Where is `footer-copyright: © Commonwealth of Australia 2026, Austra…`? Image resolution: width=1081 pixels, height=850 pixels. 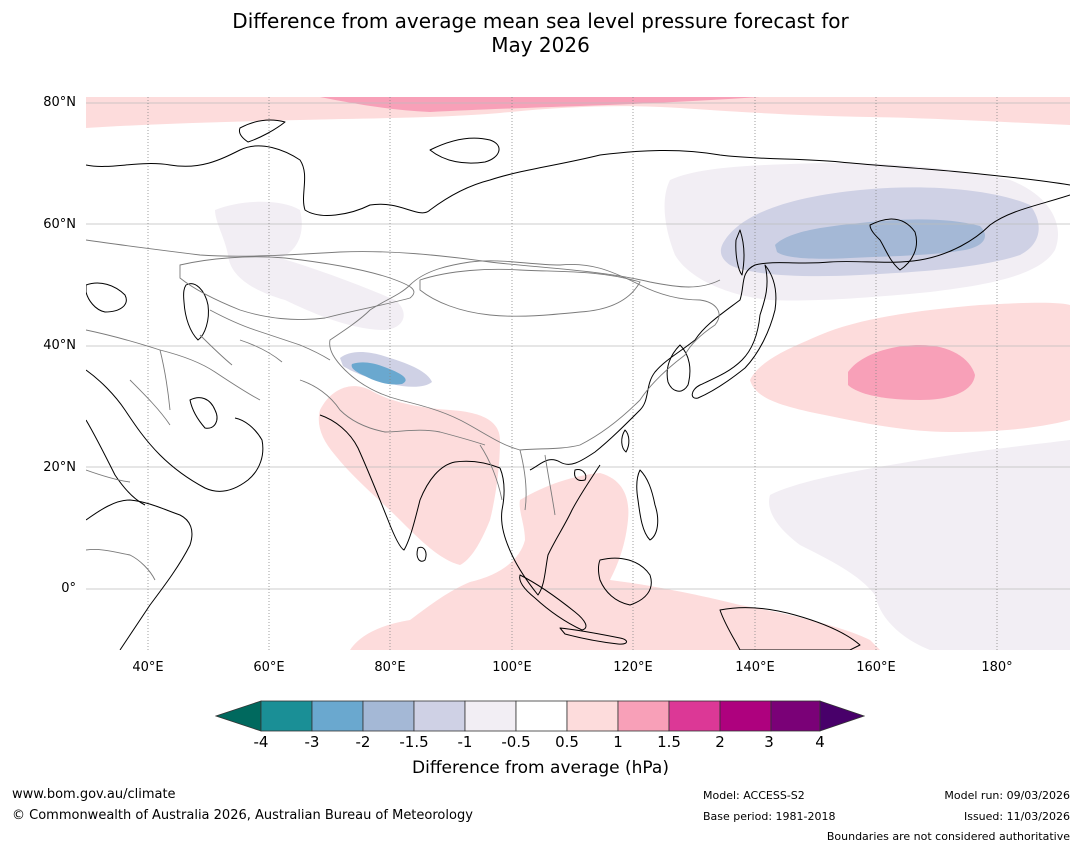 footer-copyright: © Commonwealth of Australia 2026, Austra… is located at coordinates (242, 815).